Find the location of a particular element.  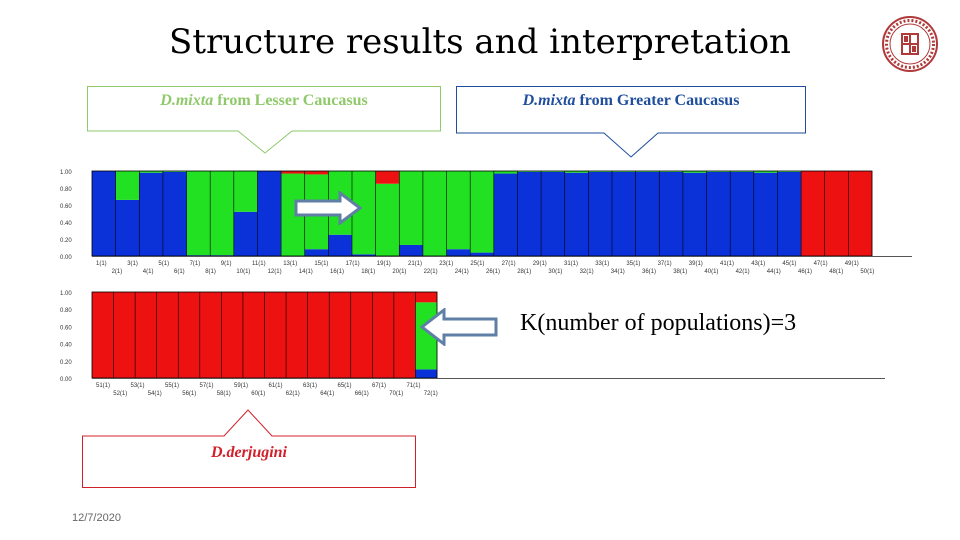

chart1-xtick-label: 24(1) is located at coordinates (462, 272).